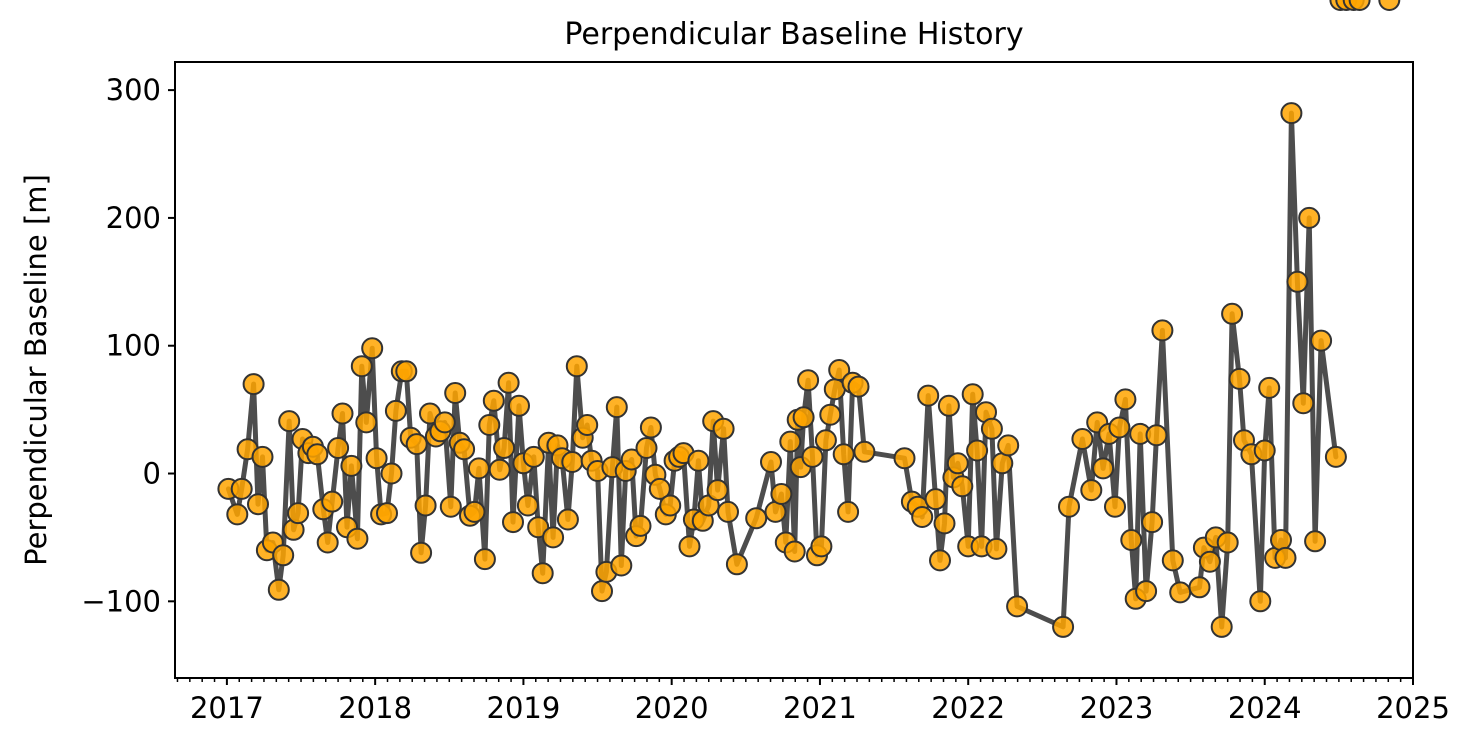  What do you see at coordinates (36, 370) in the screenshot?
I see `y-axis-label: Perpendicular Baseline [m]` at bounding box center [36, 370].